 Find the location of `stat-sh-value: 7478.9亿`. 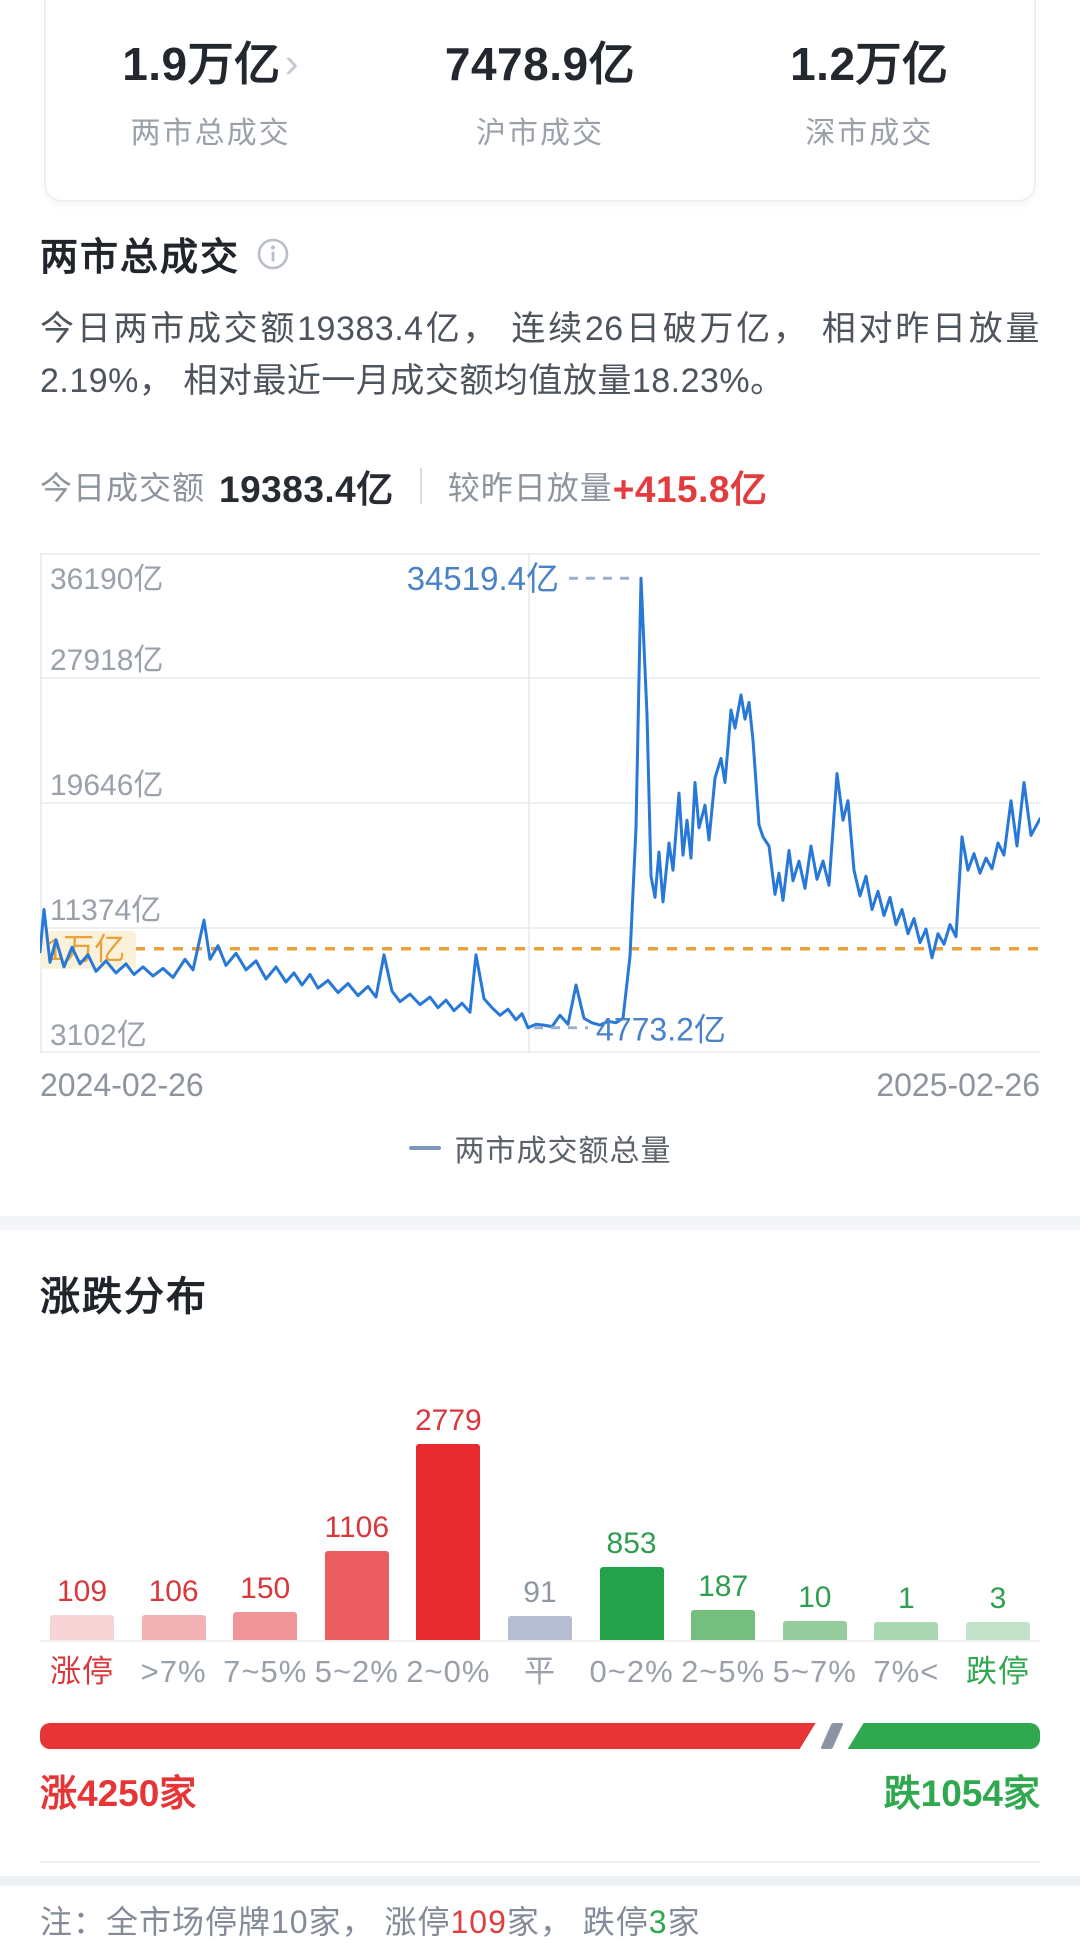

stat-sh-value: 7478.9亿 is located at coordinates (540, 64).